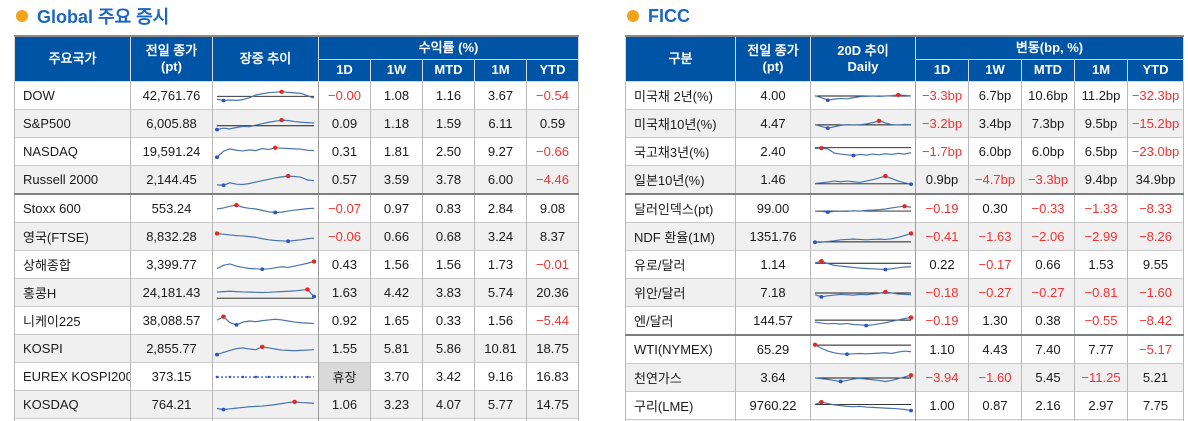  Describe the element at coordinates (72, 151) in the screenshot. I see `row-label: NASDAQ` at that location.